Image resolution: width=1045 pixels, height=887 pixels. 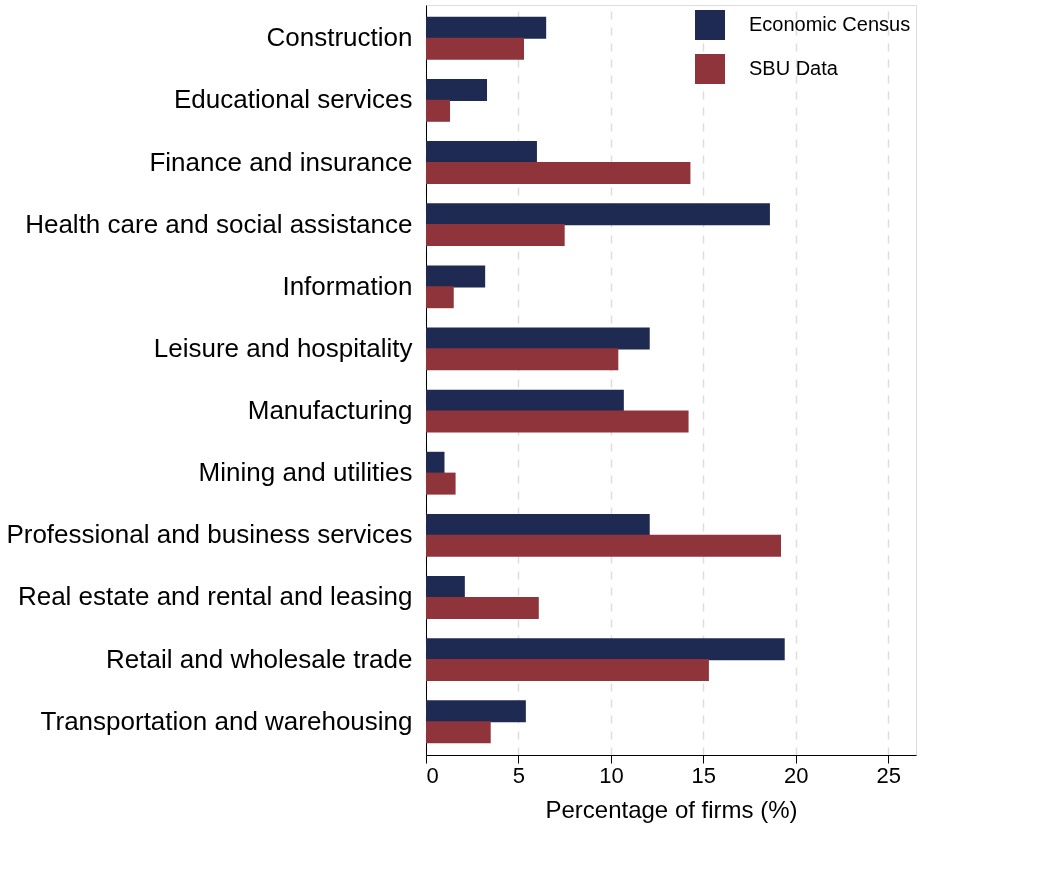 What do you see at coordinates (330, 410) in the screenshot?
I see `y-tick-label: Manufacturing` at bounding box center [330, 410].